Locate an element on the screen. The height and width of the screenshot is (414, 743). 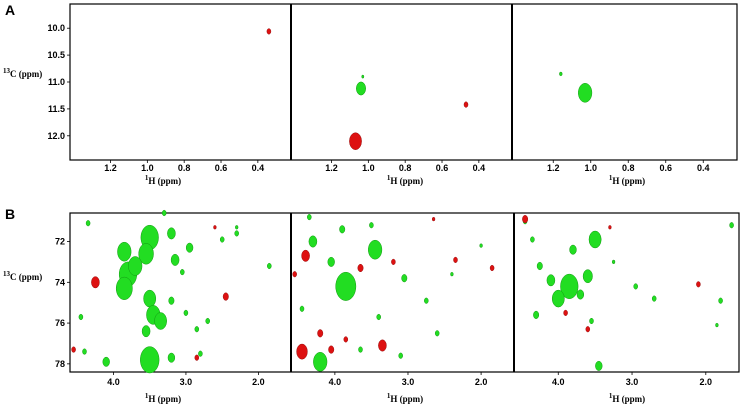
panel-a-xlabel-2: 1H (ppm) is located at coordinates (405, 180).